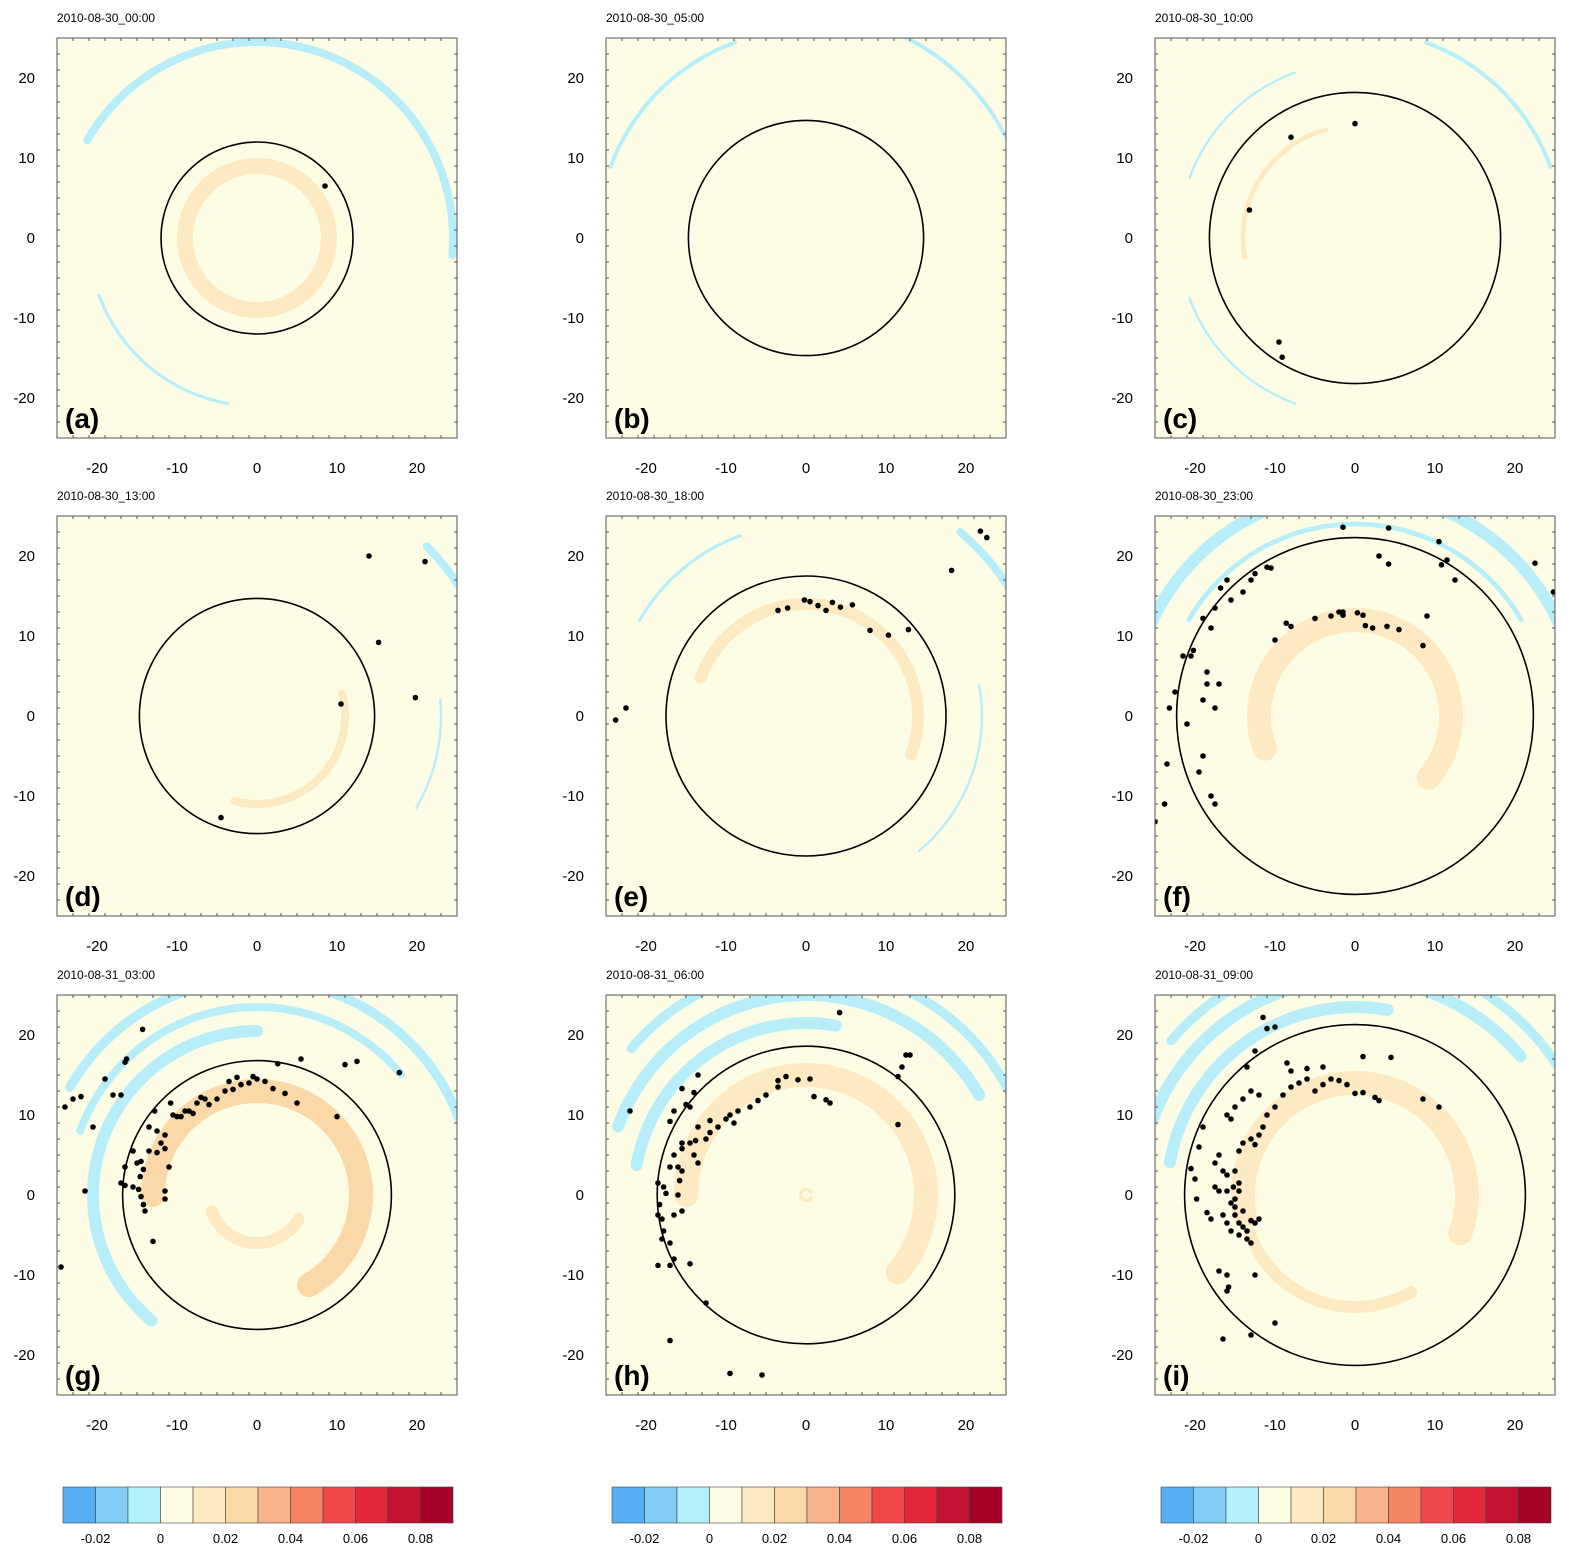  What do you see at coordinates (1129, 716) in the screenshot?
I see `y-tick-label: 0` at bounding box center [1129, 716].